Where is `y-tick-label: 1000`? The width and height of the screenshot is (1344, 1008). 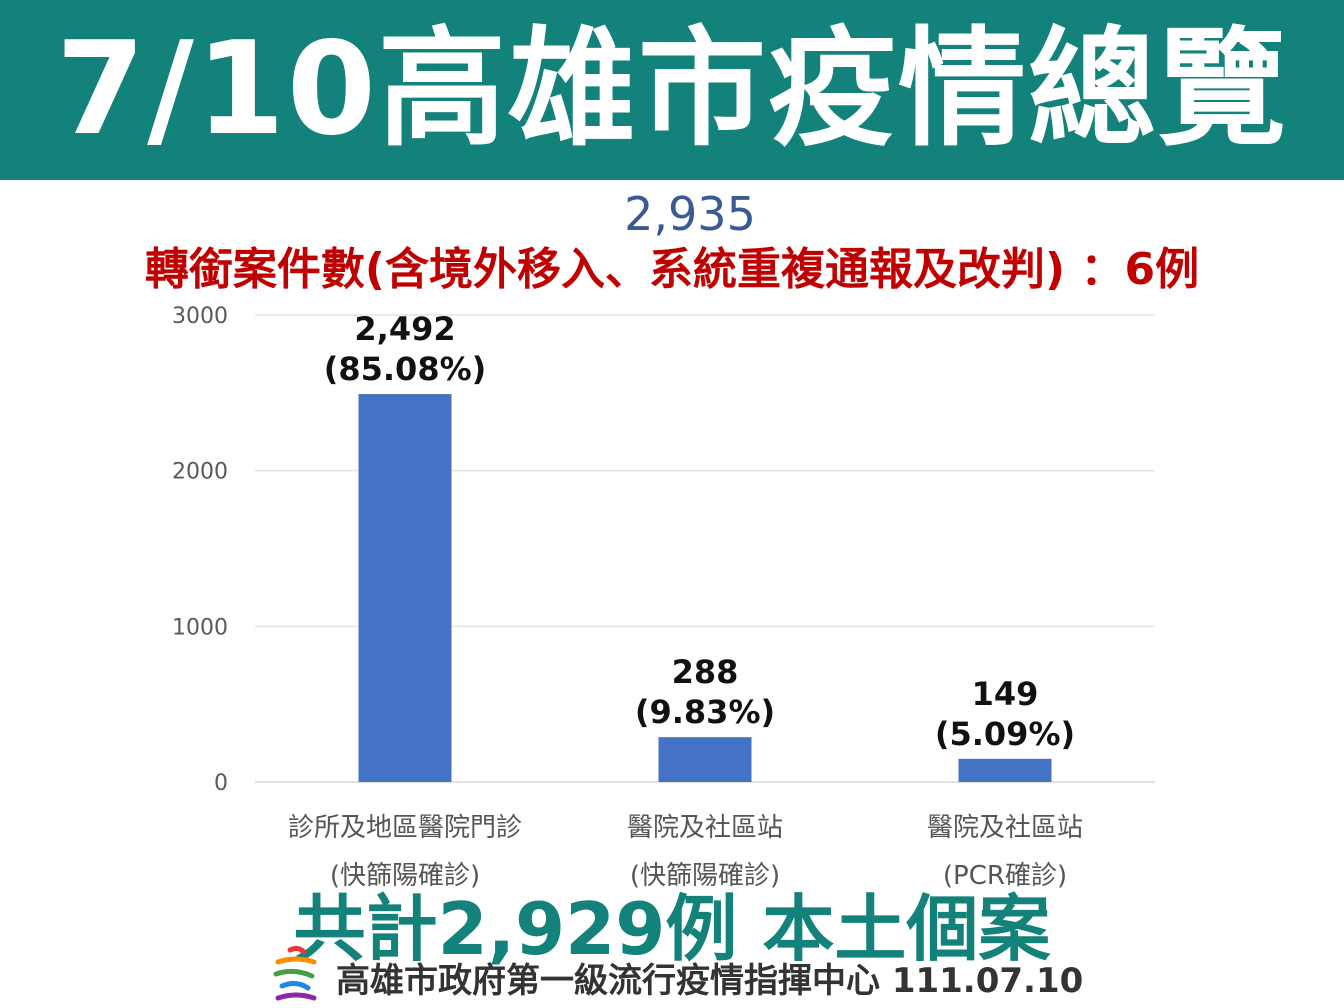
y-tick-label: 1000 is located at coordinates (200, 627).